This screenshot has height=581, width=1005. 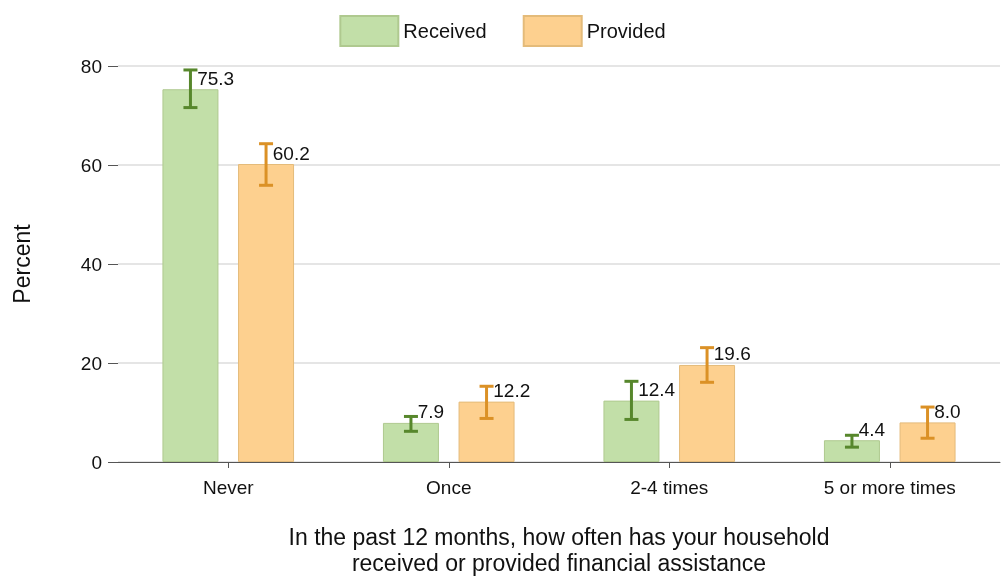 What do you see at coordinates (91, 66) in the screenshot?
I see `y-tick-label: 80` at bounding box center [91, 66].